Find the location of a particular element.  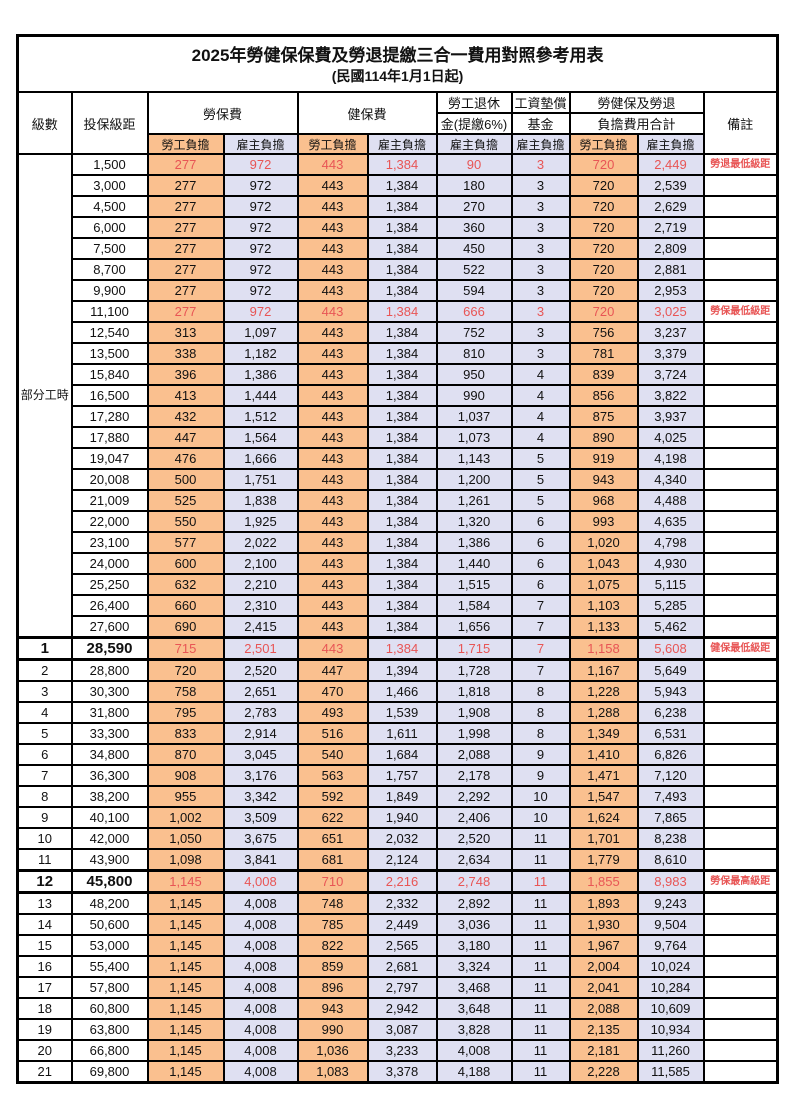

cell-total-employer: 6,531 is located at coordinates (670, 733).